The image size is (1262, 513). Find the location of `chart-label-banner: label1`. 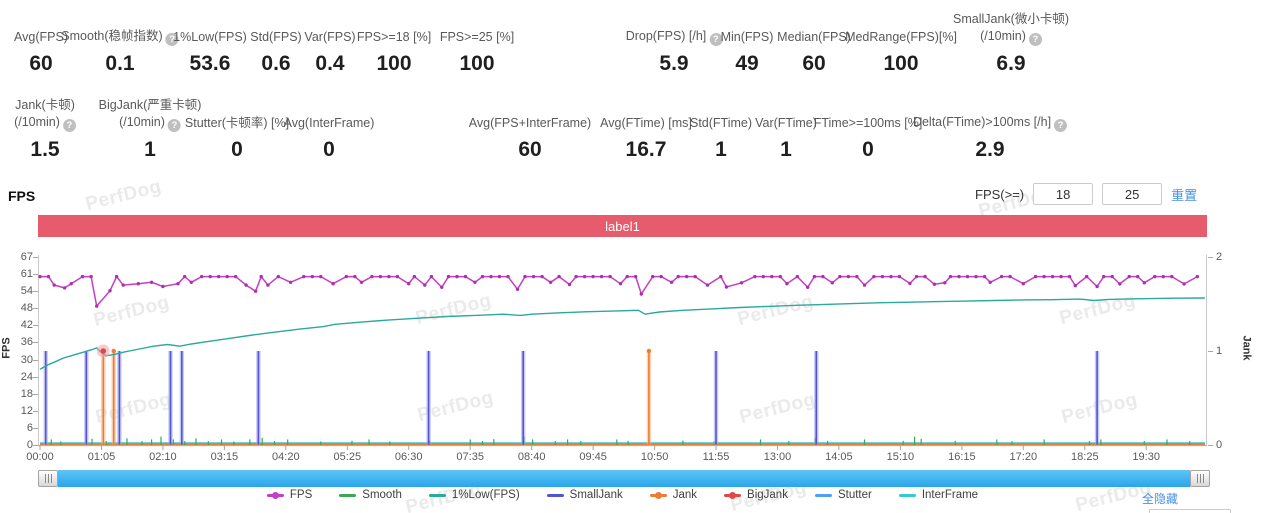

chart-label-banner: label1 is located at coordinates (622, 226).